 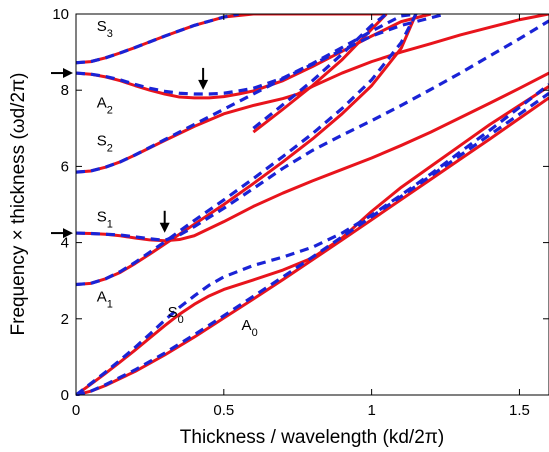 What do you see at coordinates (65, 395) in the screenshot?
I see `y-tick-label: 0` at bounding box center [65, 395].